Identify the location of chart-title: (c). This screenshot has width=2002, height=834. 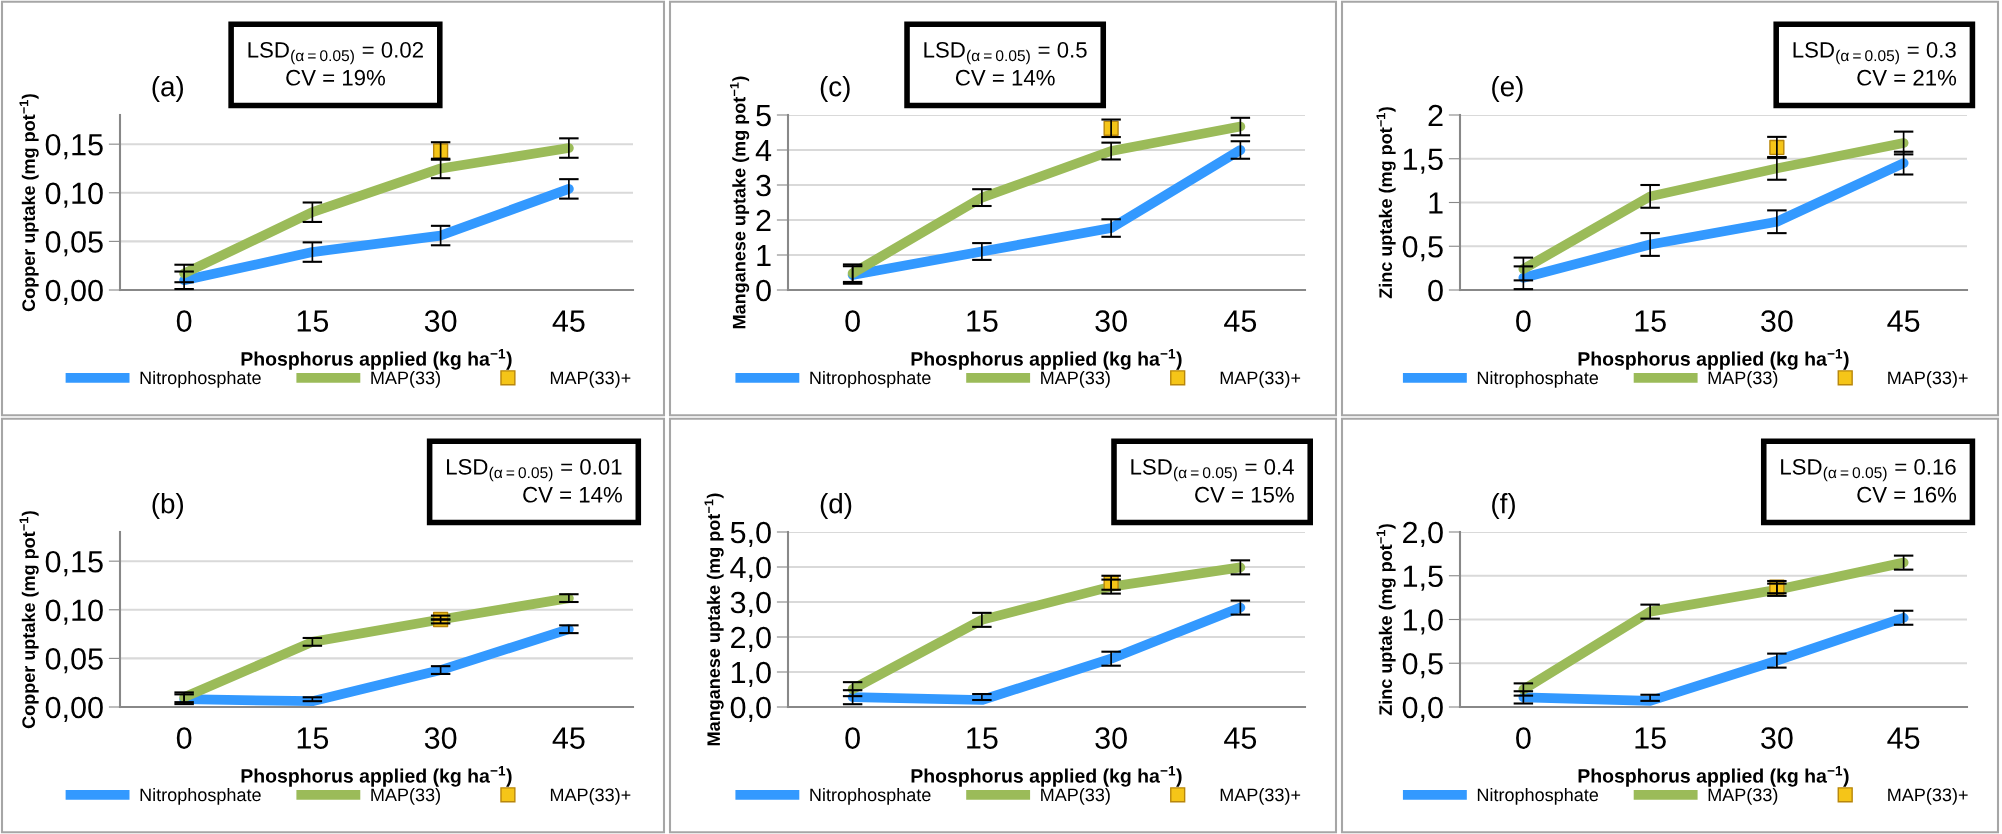
(835, 89).